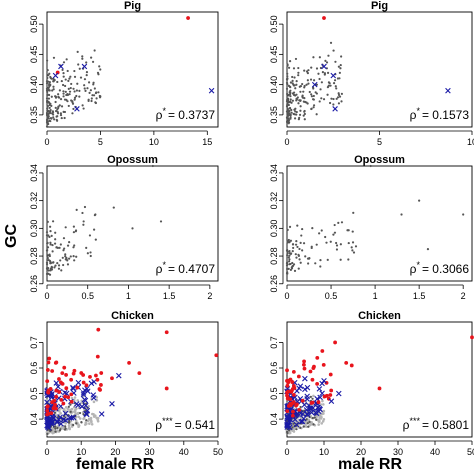 The image size is (474, 474). Describe the element at coordinates (167, 421) in the screenshot. I see `rho-significance: ***` at that location.